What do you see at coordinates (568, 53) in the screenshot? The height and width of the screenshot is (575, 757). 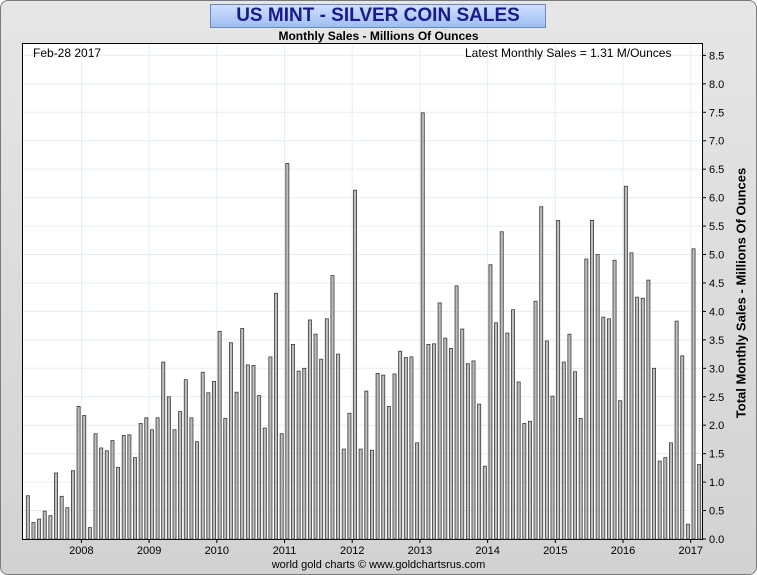 I see `latest-sales-label: Latest Monthly Sales = 1.31 M/Ounces` at bounding box center [568, 53].